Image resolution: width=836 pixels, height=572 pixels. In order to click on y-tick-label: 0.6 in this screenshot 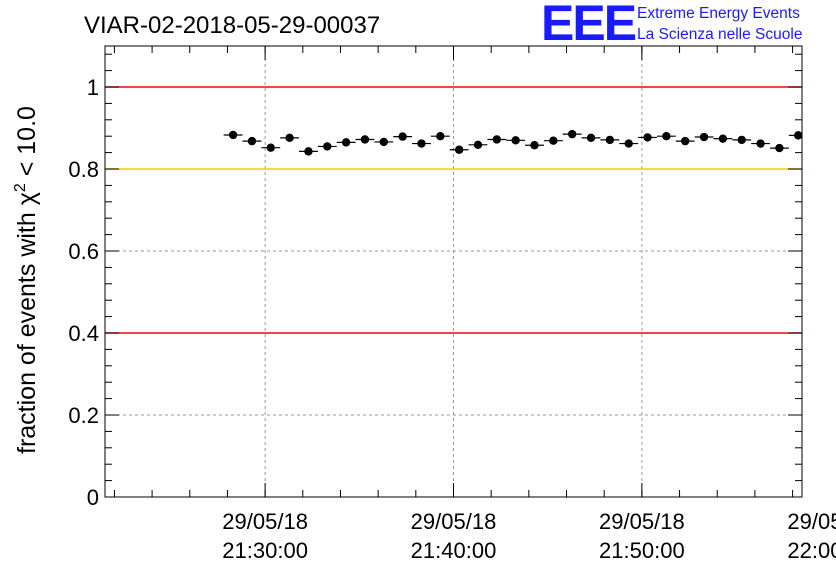, I will do `click(83, 251)`.